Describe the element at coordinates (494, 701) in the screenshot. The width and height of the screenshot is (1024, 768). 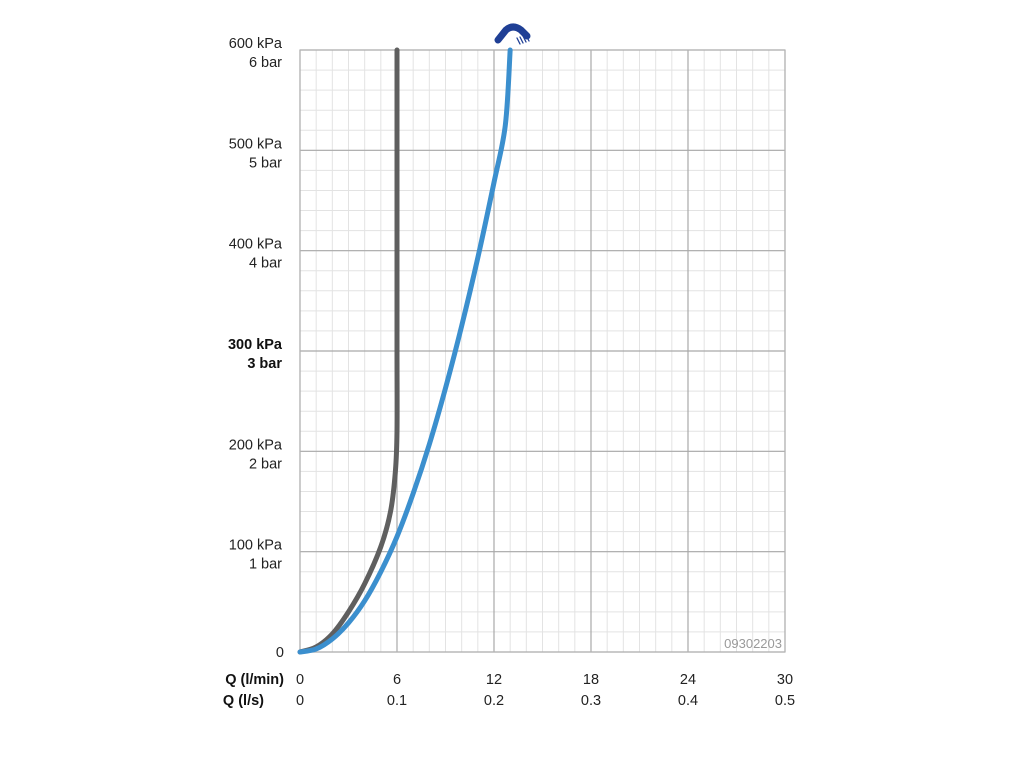
I see `x-tick-ls: 0.2` at that location.